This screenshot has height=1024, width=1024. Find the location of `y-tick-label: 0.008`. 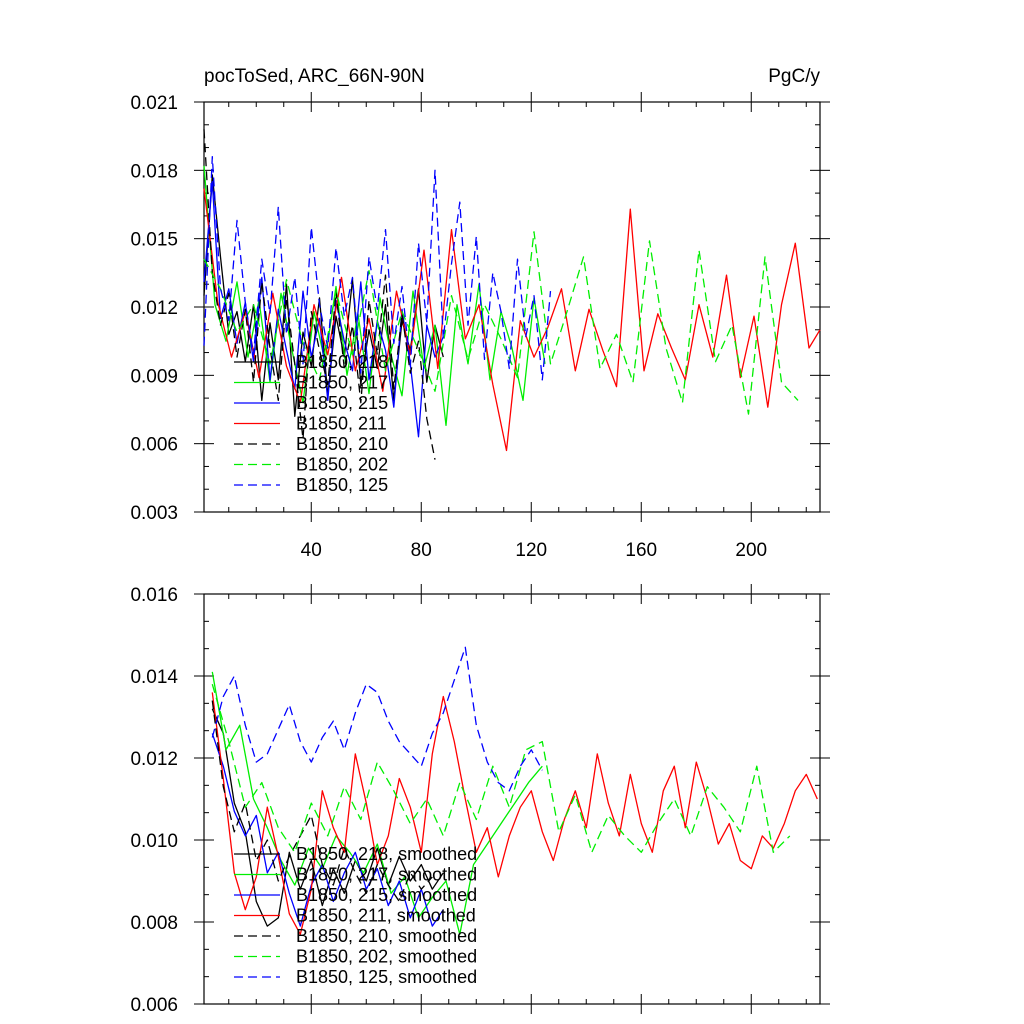

y-tick-label: 0.008 is located at coordinates (154, 923).